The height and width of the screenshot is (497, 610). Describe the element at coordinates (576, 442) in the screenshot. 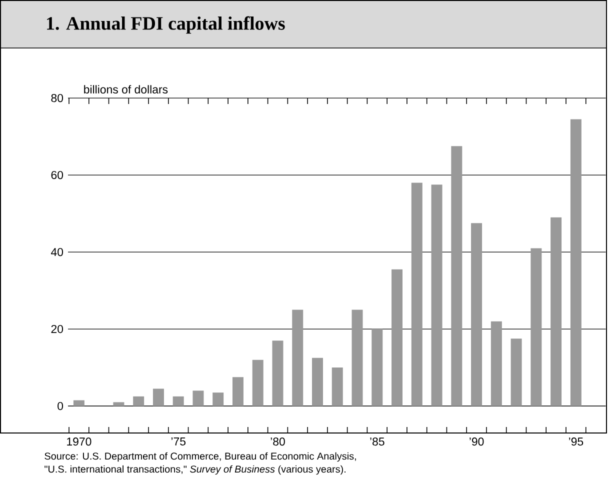

I see `x-tick-label: ’95` at that location.